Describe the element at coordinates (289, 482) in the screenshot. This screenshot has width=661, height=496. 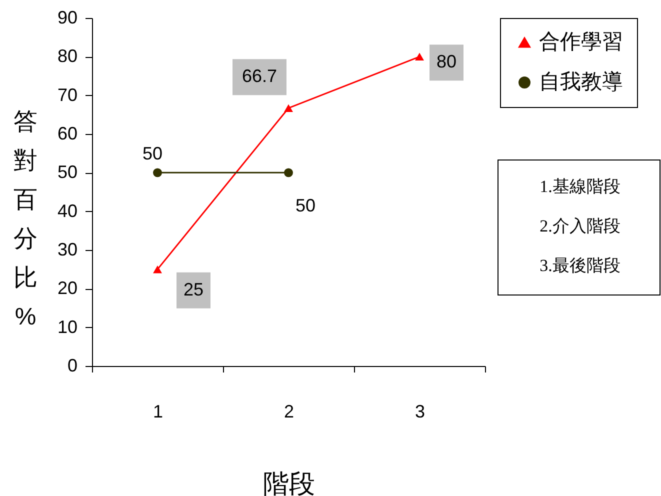
I see `x-axis-title: 階段` at that location.